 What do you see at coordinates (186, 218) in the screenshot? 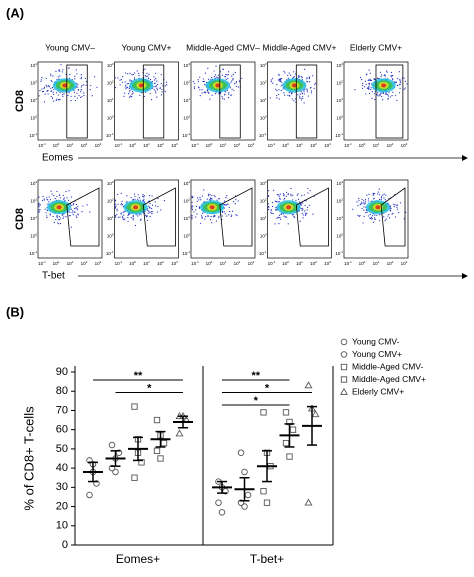
I see `flow-y-tick-label: 101` at bounding box center [186, 218].